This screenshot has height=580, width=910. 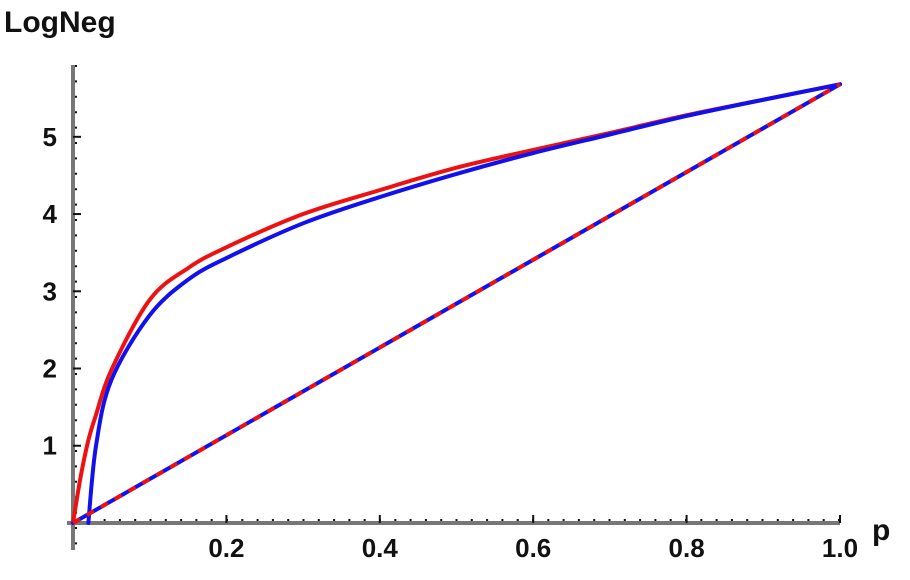 I want to click on y-tick-label: 3, so click(x=50, y=291).